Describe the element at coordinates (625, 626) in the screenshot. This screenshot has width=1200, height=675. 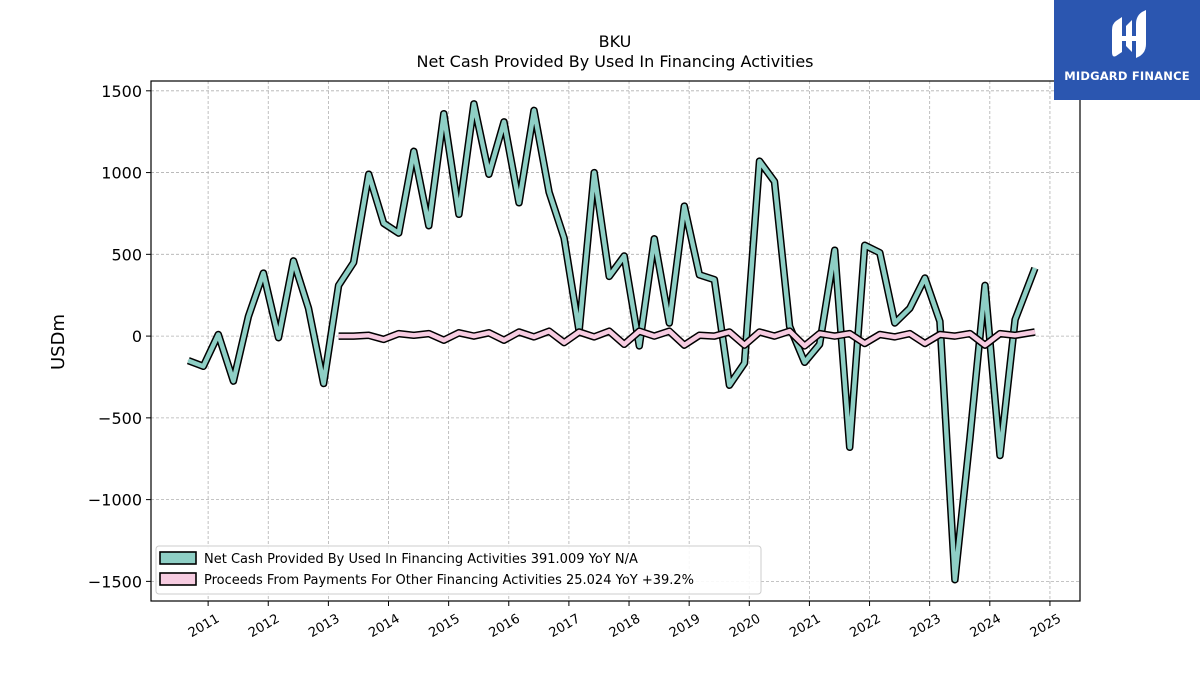
I see `x-tick-label: 2018` at that location.